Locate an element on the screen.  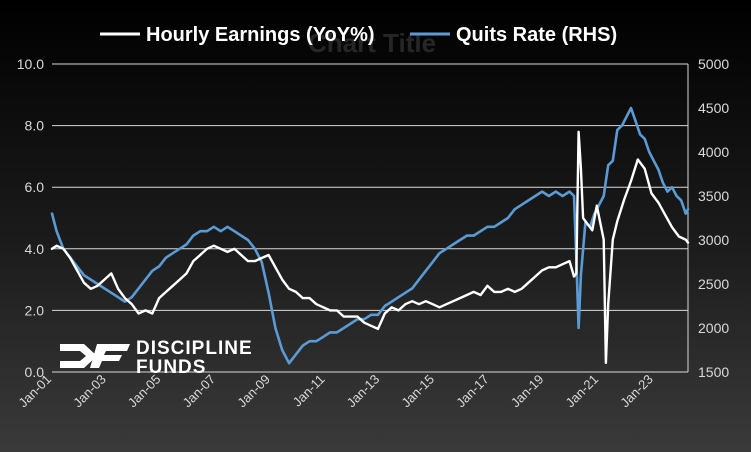
y-left-tick-label: 6.0 is located at coordinates (35, 187).